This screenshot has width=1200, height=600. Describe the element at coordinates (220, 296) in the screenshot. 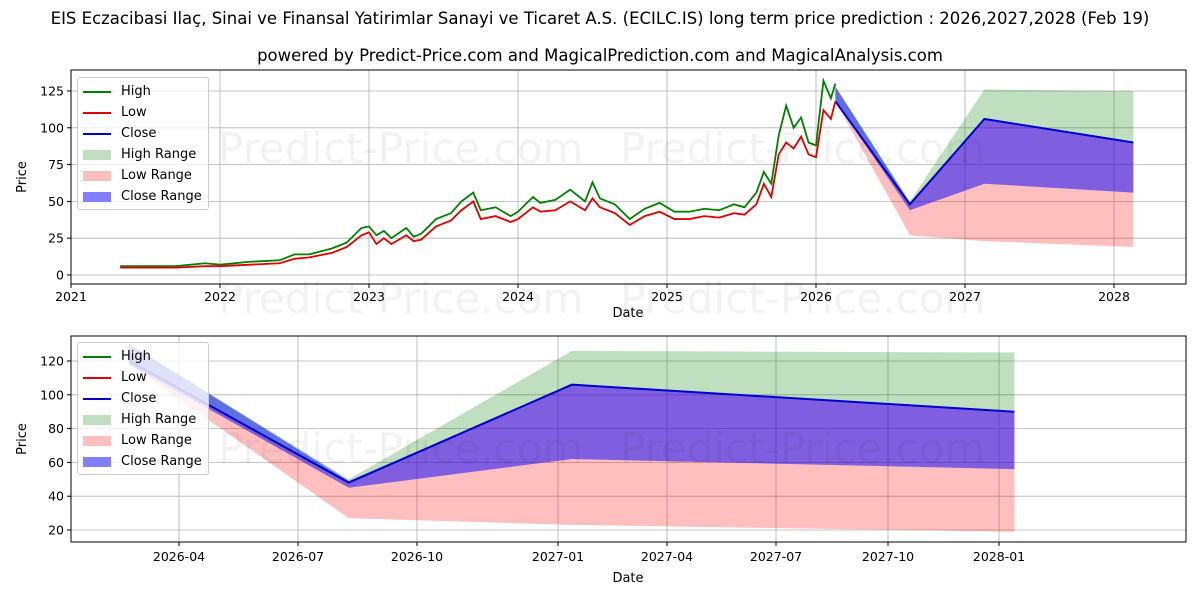

I see `svg-text: 2022` at that location.